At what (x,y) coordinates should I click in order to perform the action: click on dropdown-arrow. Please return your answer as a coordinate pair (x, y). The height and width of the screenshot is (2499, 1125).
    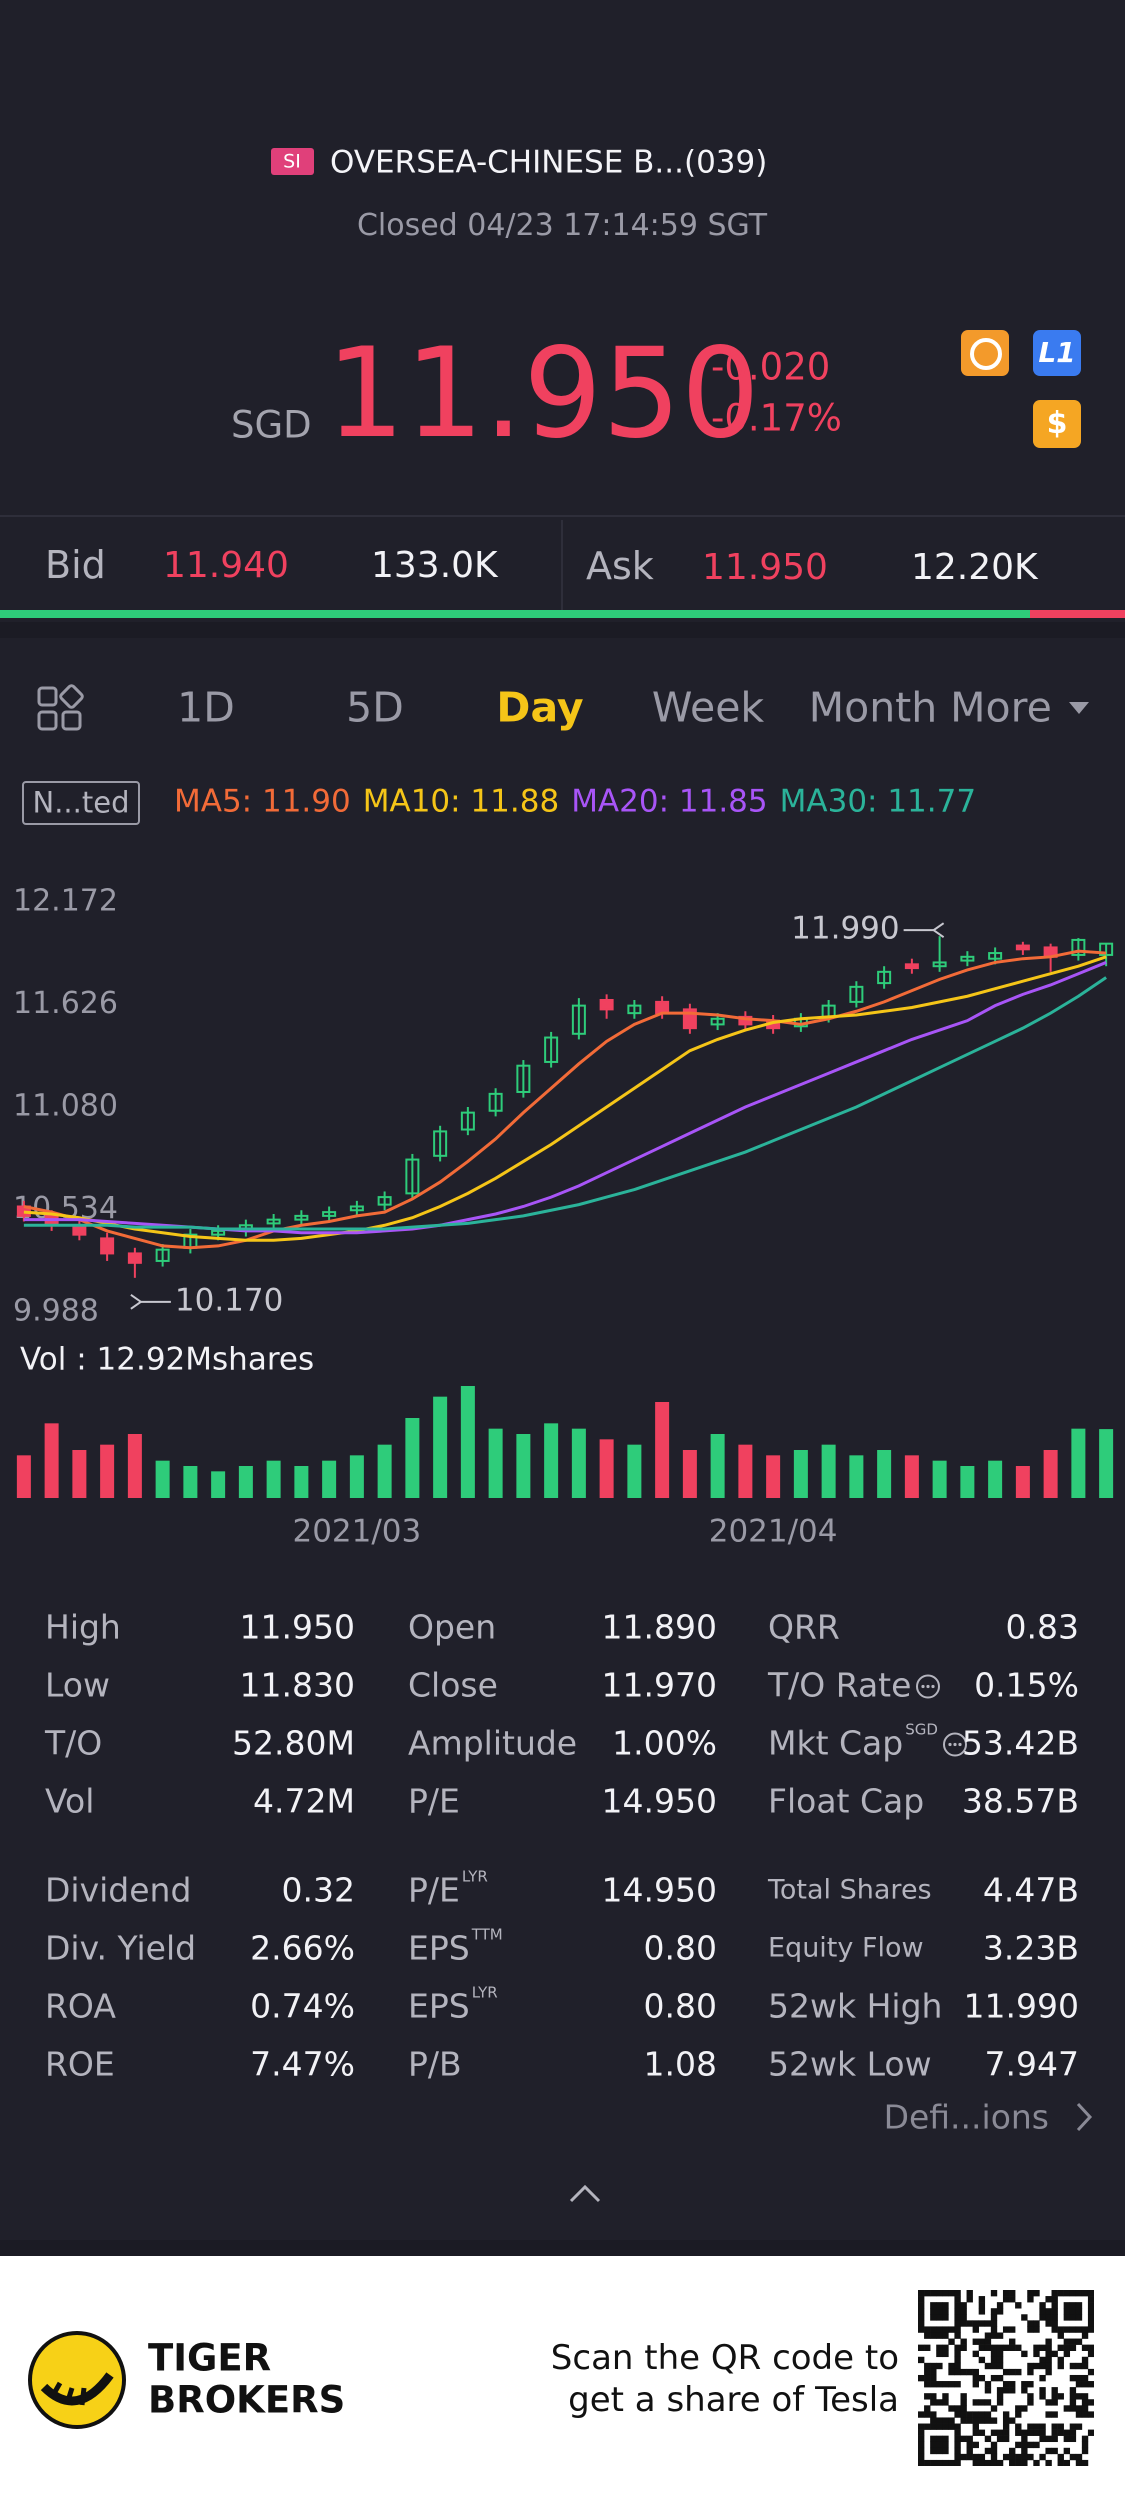
    Looking at the image, I should click on (1079, 709).